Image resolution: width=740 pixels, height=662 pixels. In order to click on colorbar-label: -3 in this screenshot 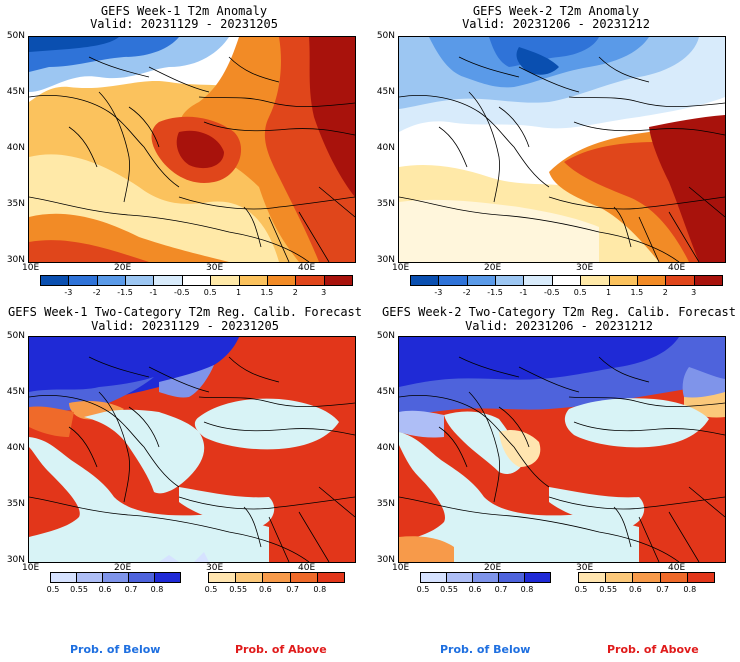, I will do `click(438, 292)`.